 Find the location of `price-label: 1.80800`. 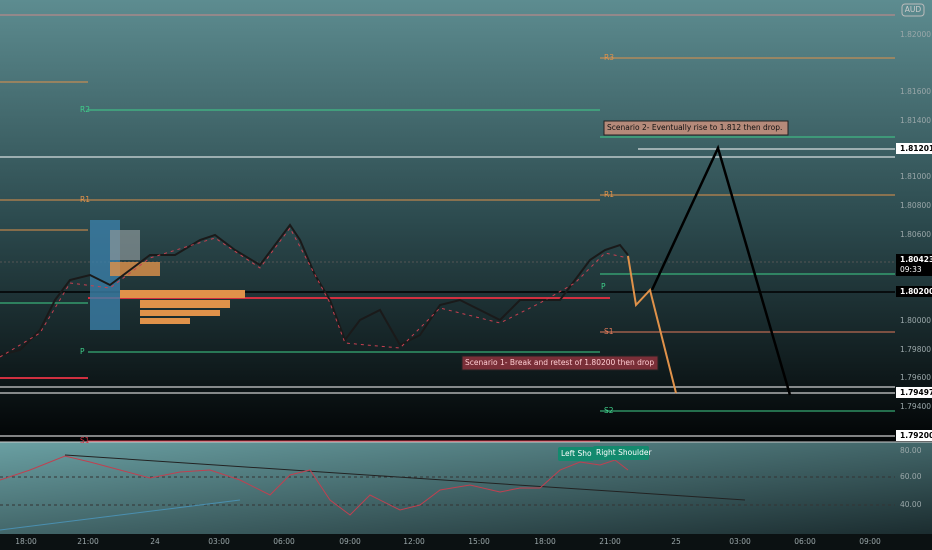

price-label: 1.80800 is located at coordinates (915, 205).